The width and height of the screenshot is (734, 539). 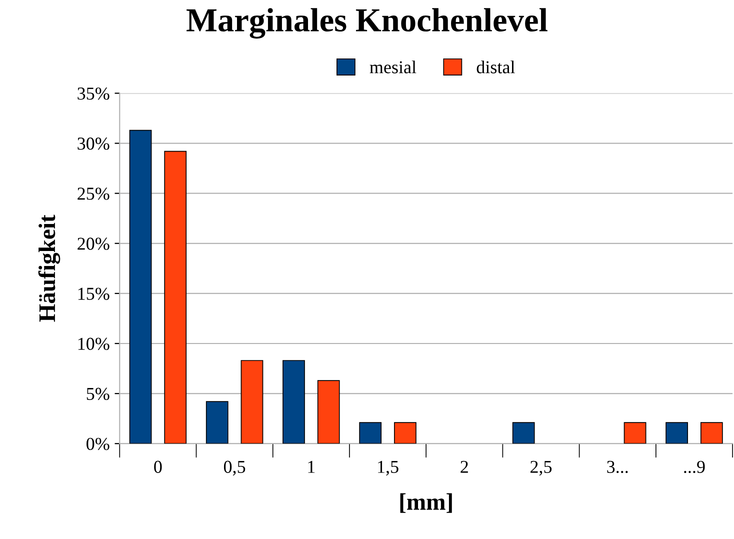 What do you see at coordinates (158, 466) in the screenshot?
I see `x-tick-label: 0` at bounding box center [158, 466].